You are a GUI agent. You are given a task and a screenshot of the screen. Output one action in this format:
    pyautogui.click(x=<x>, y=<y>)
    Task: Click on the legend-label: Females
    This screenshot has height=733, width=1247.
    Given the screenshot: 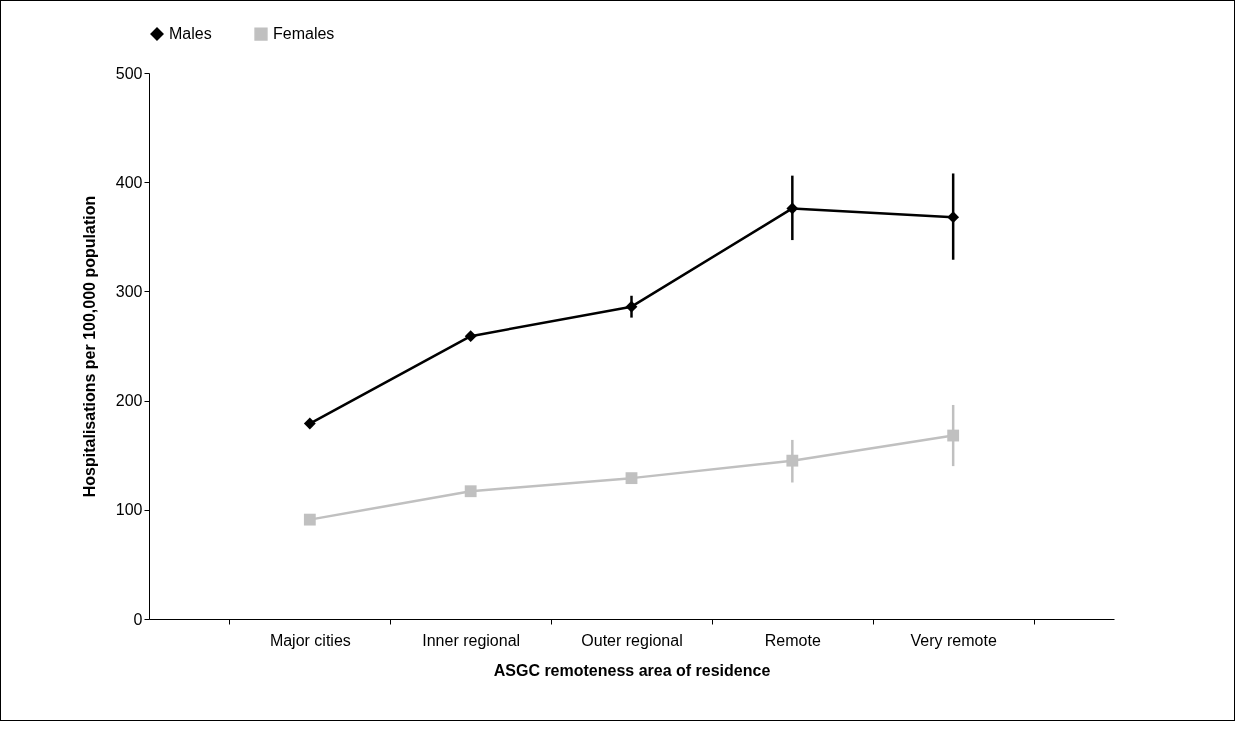 What is the action you would take?
    pyautogui.click(x=304, y=34)
    